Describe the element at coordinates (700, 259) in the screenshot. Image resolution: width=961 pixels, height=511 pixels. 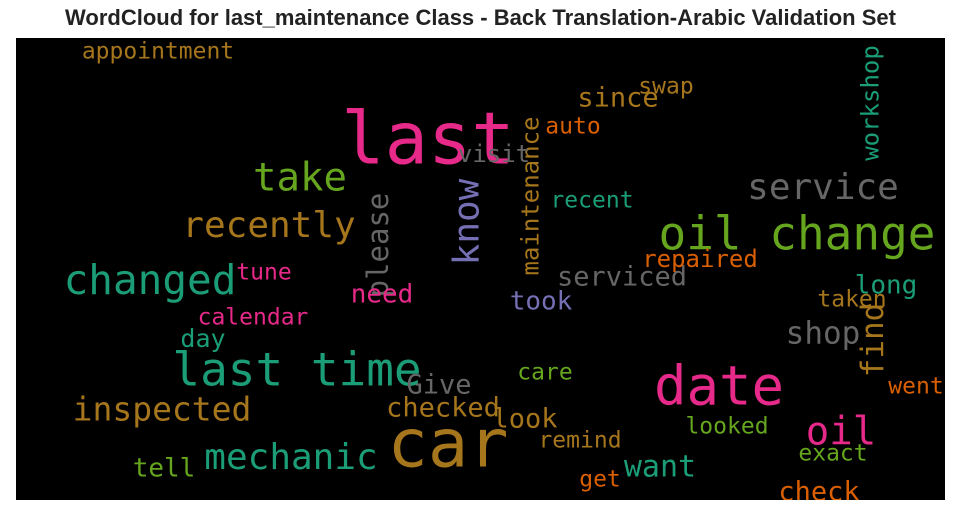
I see `word-repaired: repaired` at that location.